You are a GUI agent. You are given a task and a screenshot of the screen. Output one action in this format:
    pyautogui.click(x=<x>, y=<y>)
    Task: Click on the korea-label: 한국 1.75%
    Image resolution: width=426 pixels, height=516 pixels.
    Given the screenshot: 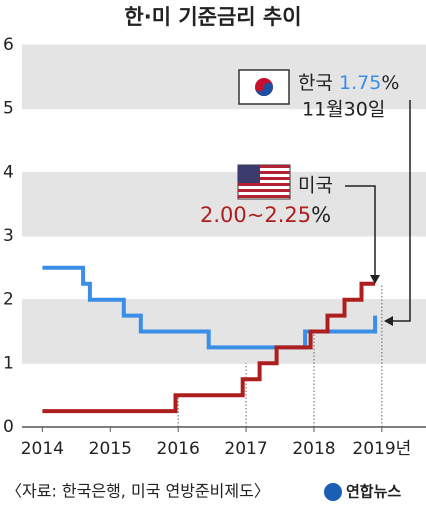 What is the action you would take?
    pyautogui.click(x=348, y=83)
    